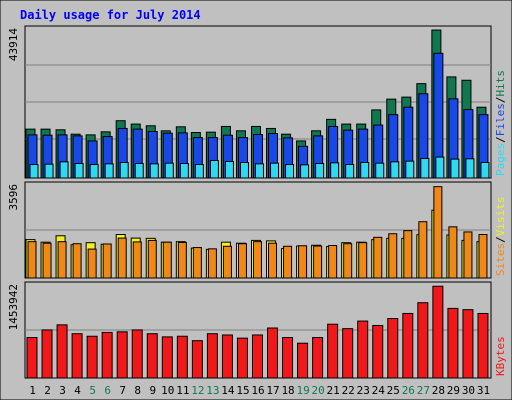 The height and width of the screenshot is (400, 512). What do you see at coordinates (137, 390) in the screenshot?
I see `x-tick-label: 8` at bounding box center [137, 390].